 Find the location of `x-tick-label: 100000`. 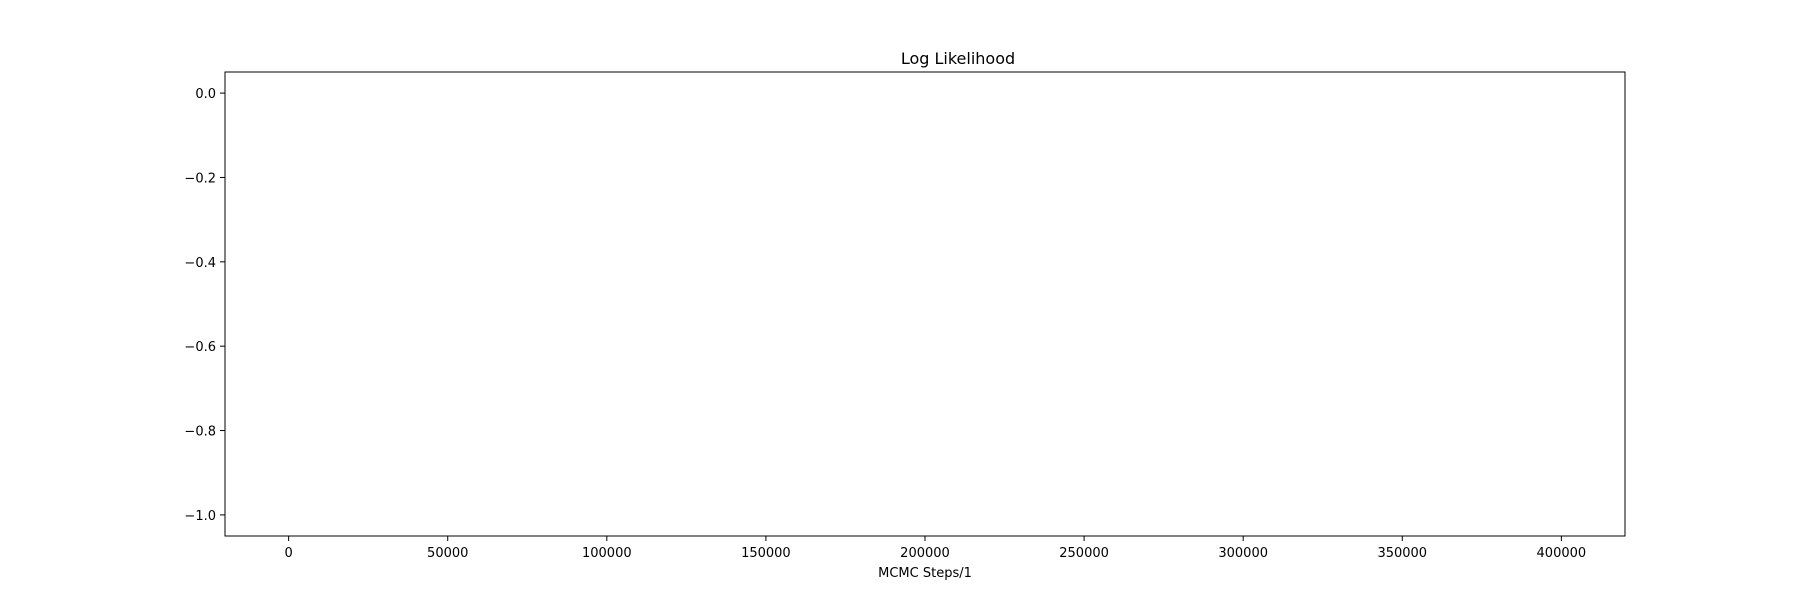

x-tick-label: 100000 is located at coordinates (607, 553).